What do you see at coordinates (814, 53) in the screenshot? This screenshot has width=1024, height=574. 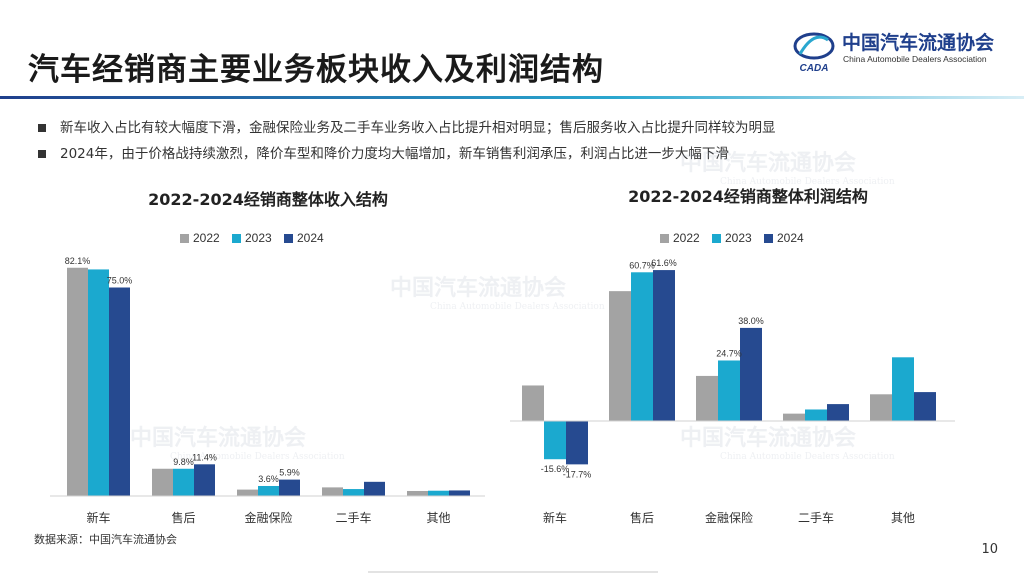 I see `cada-logo-icon: CADA` at bounding box center [814, 53].